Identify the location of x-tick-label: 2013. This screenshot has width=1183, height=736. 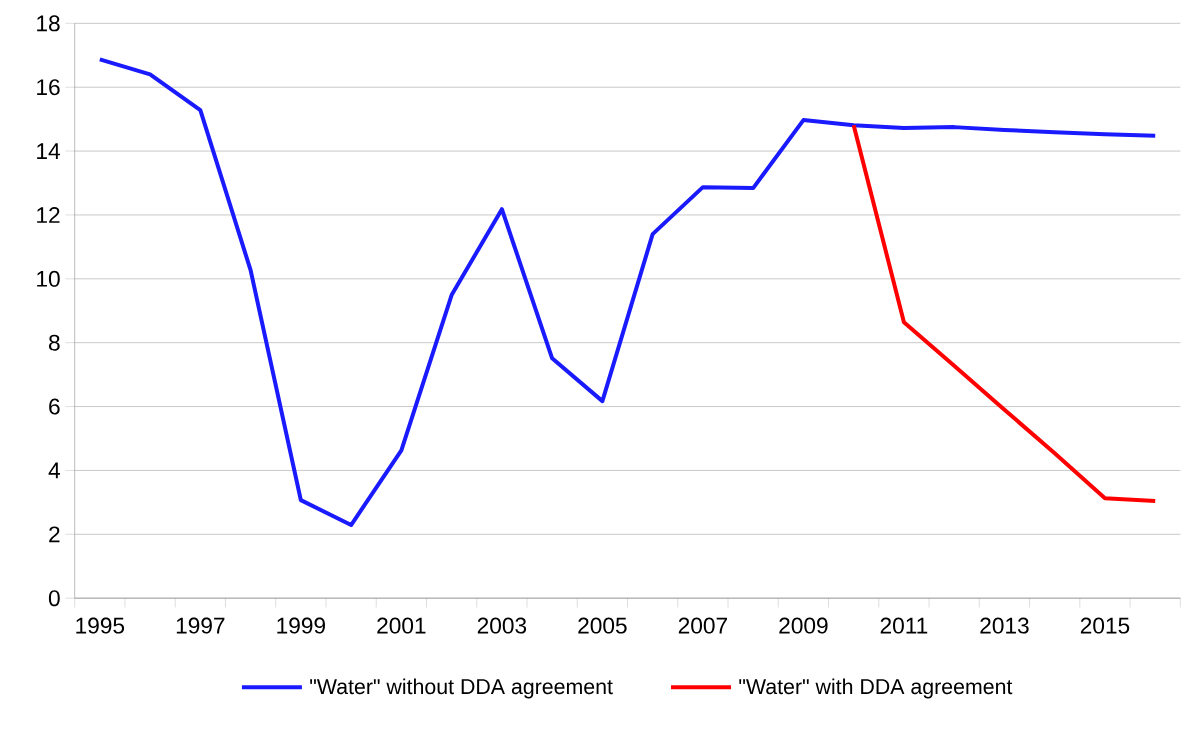
(1004, 625).